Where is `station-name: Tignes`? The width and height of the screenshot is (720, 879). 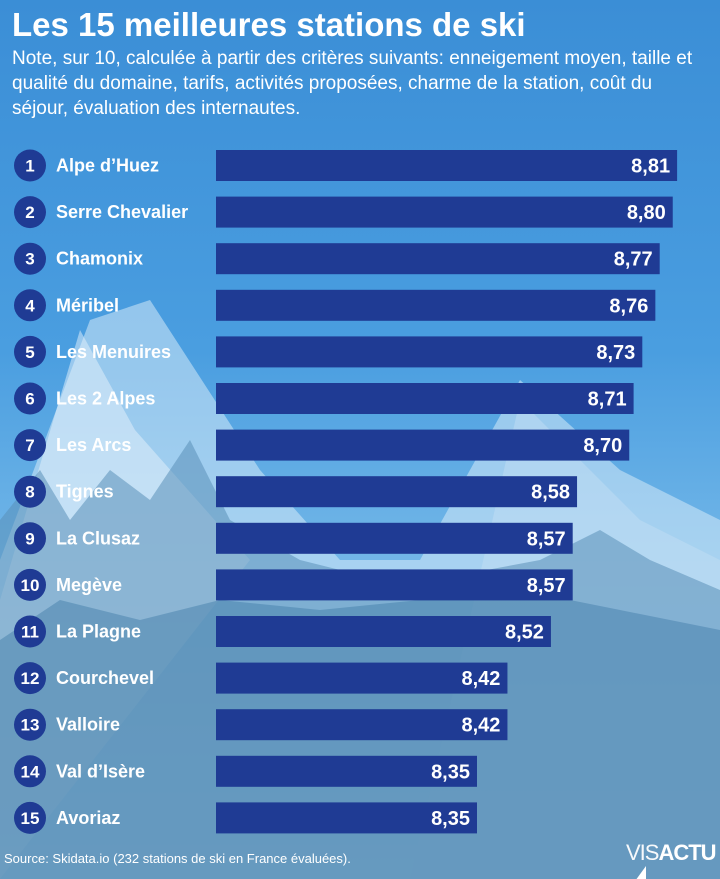
station-name: Tignes is located at coordinates (85, 492).